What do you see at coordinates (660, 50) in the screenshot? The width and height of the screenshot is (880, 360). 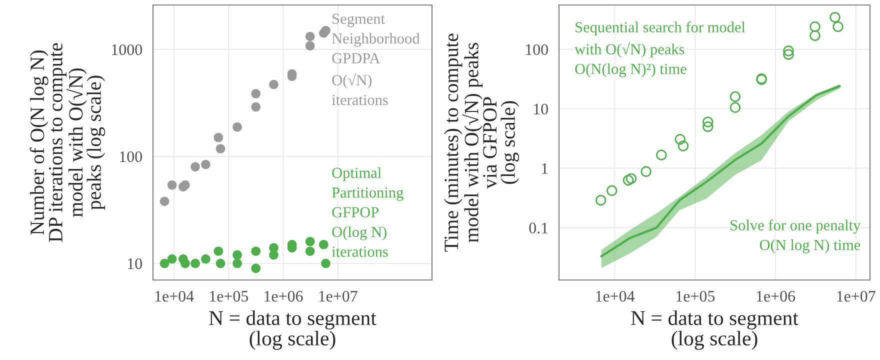 I see `annotation: Sequential search for model with O(√N) peaks O(N(log N)²) time` at bounding box center [660, 50].